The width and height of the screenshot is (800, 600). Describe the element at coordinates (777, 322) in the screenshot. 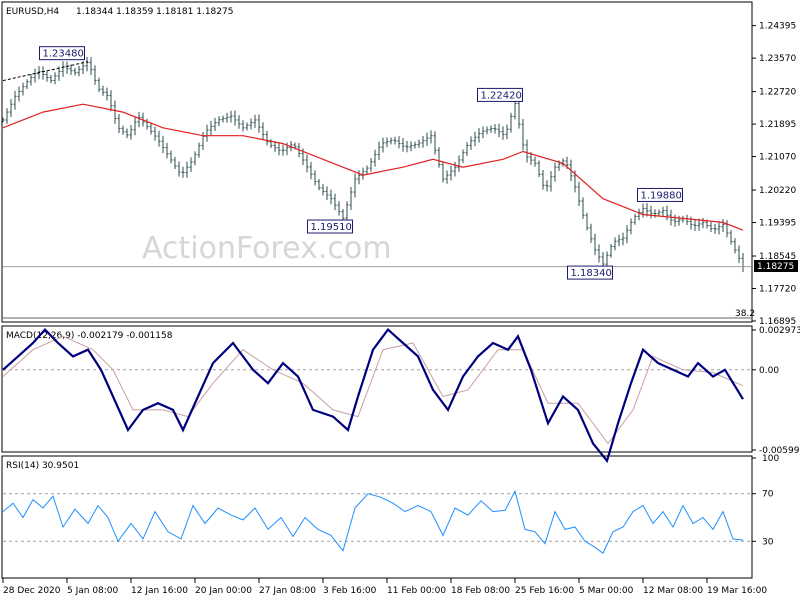

I see `price-y-tick-label: 1.16895` at that location.